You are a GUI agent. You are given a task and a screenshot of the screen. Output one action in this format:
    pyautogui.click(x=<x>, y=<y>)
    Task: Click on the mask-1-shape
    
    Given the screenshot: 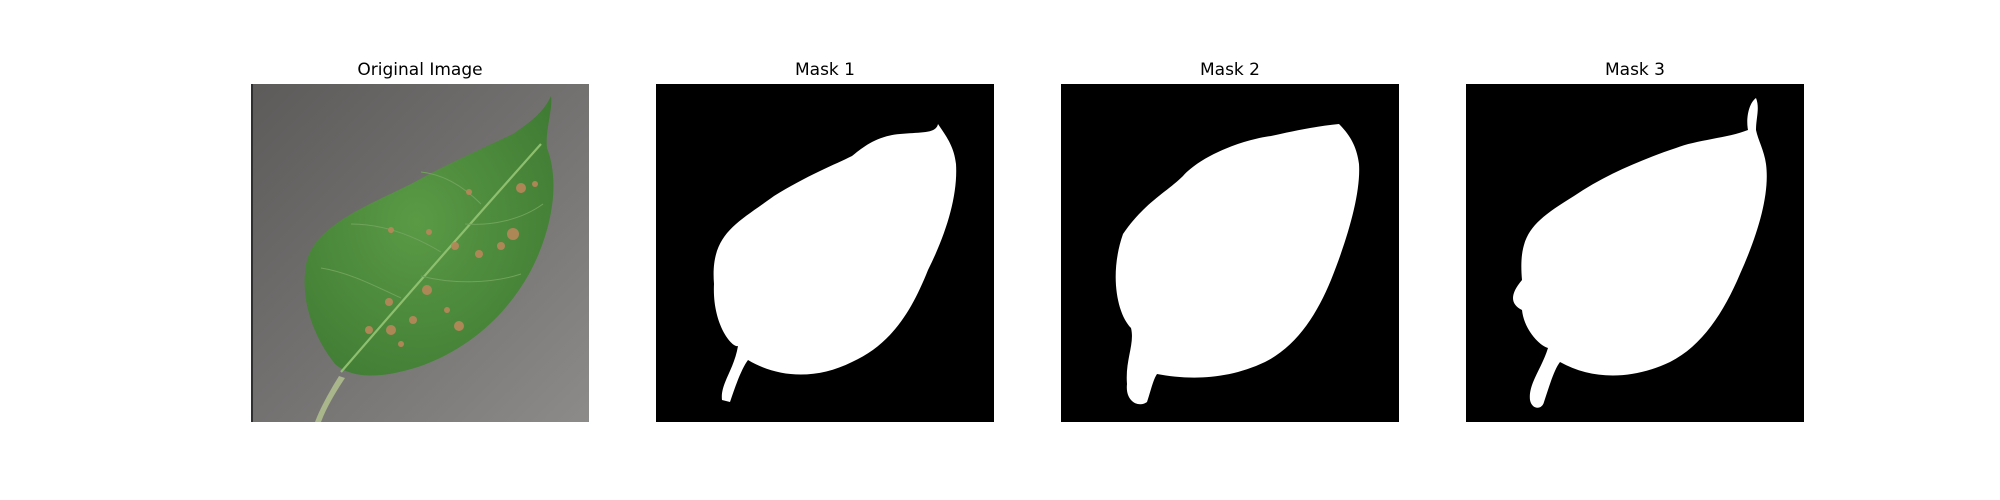 What is the action you would take?
    pyautogui.click(x=825, y=253)
    